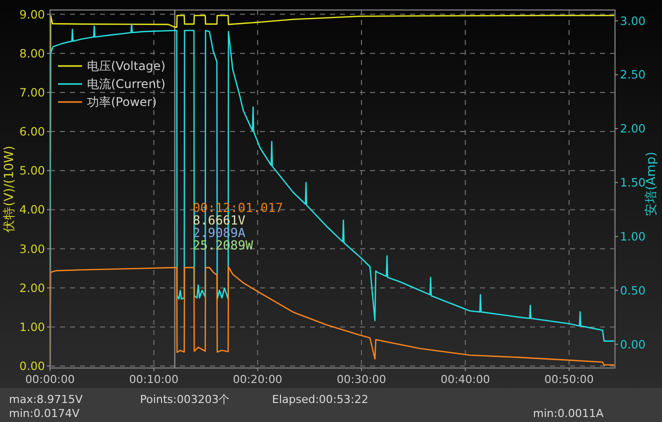 The image size is (662, 422). I want to click on y-tick-label: 5.00, so click(32, 171).